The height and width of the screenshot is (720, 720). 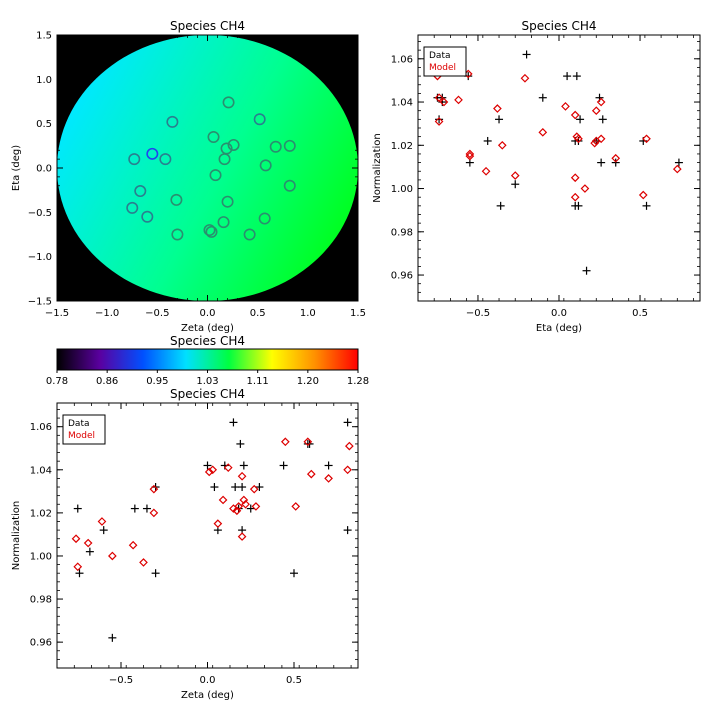 I want to click on colorbar-tick-label: 1.28, so click(x=358, y=381).